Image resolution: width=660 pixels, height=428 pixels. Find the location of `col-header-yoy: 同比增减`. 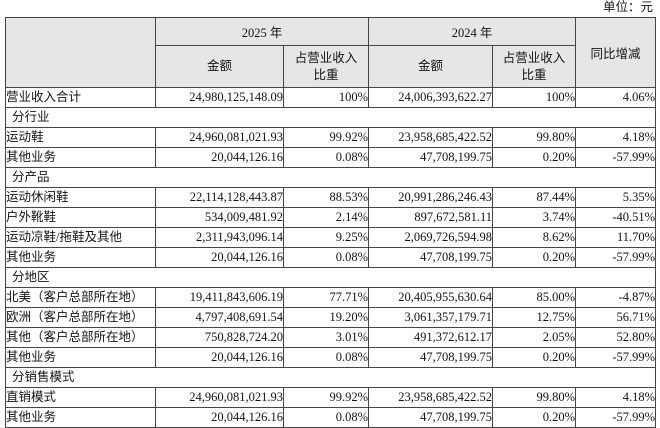

col-header-yoy: 同比增减 is located at coordinates (616, 52).